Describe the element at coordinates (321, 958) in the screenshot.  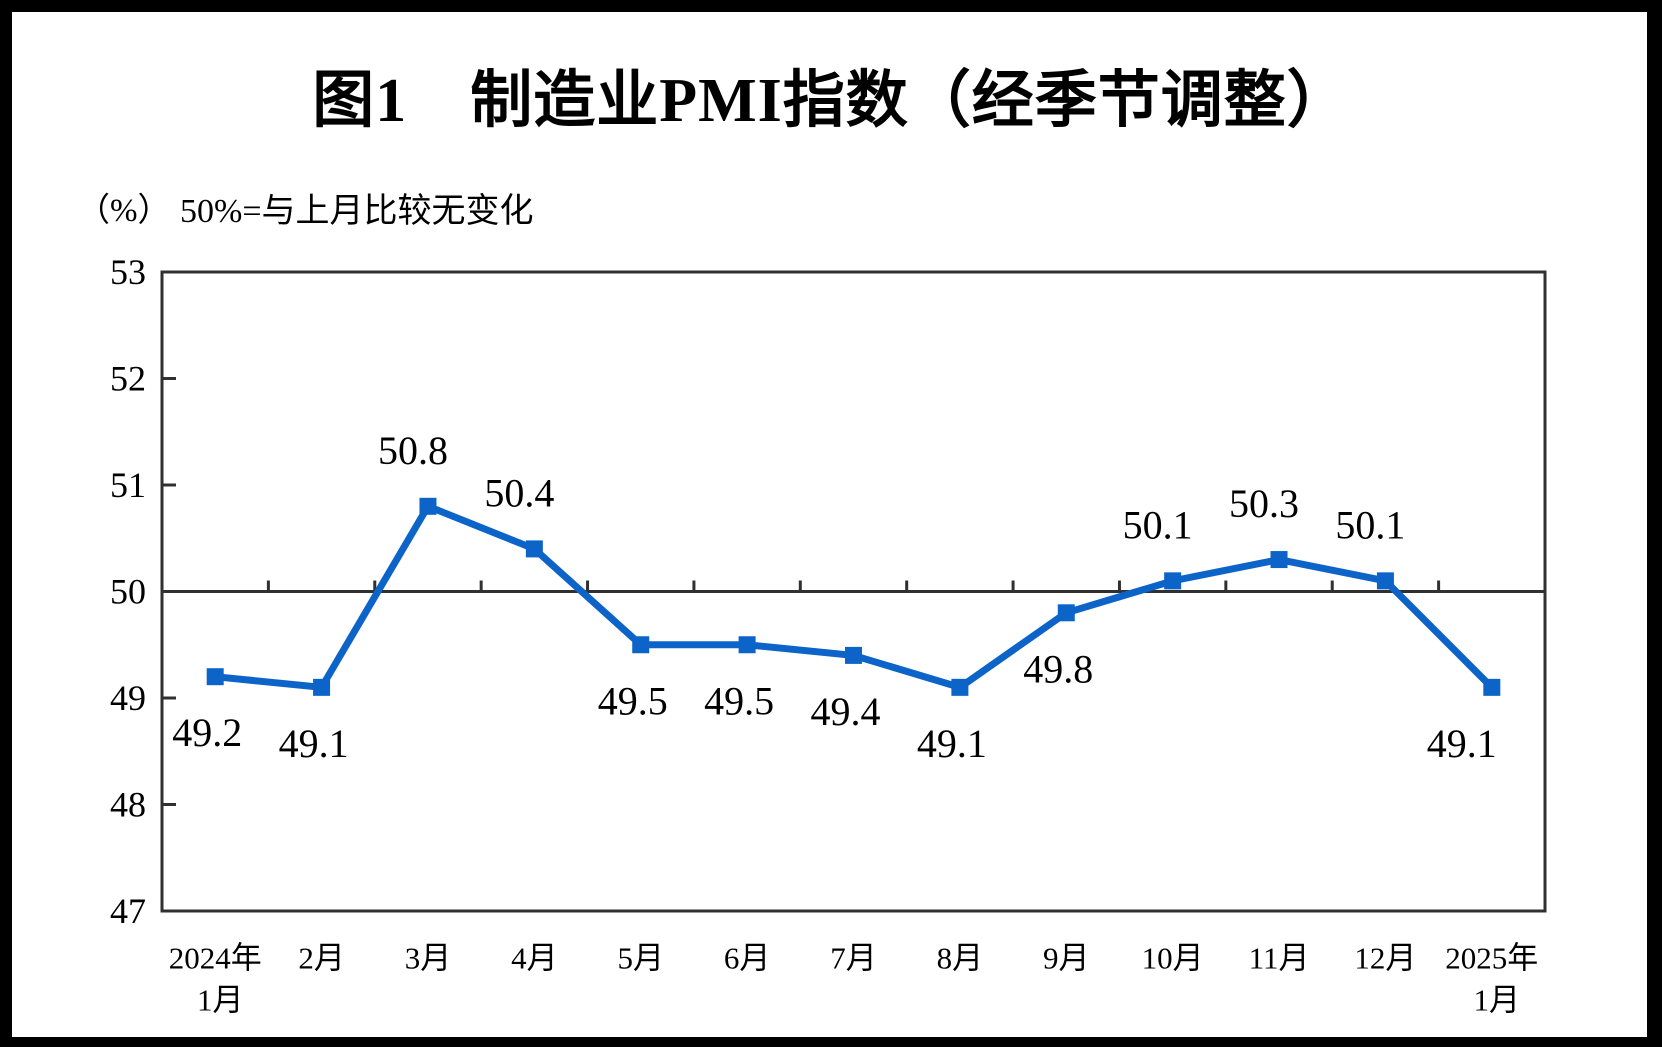
I see `x-axis-tick-label: 2月` at that location.